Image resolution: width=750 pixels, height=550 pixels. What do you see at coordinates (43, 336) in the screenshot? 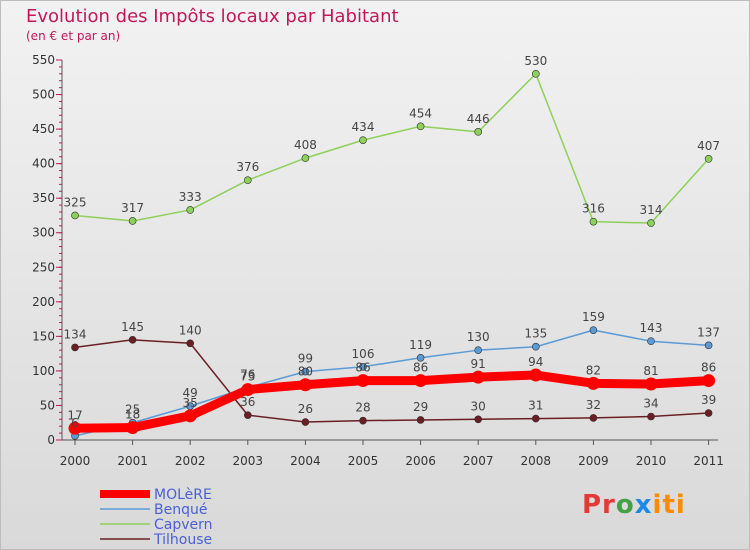
I see `y-tick-label: 150` at bounding box center [43, 336].